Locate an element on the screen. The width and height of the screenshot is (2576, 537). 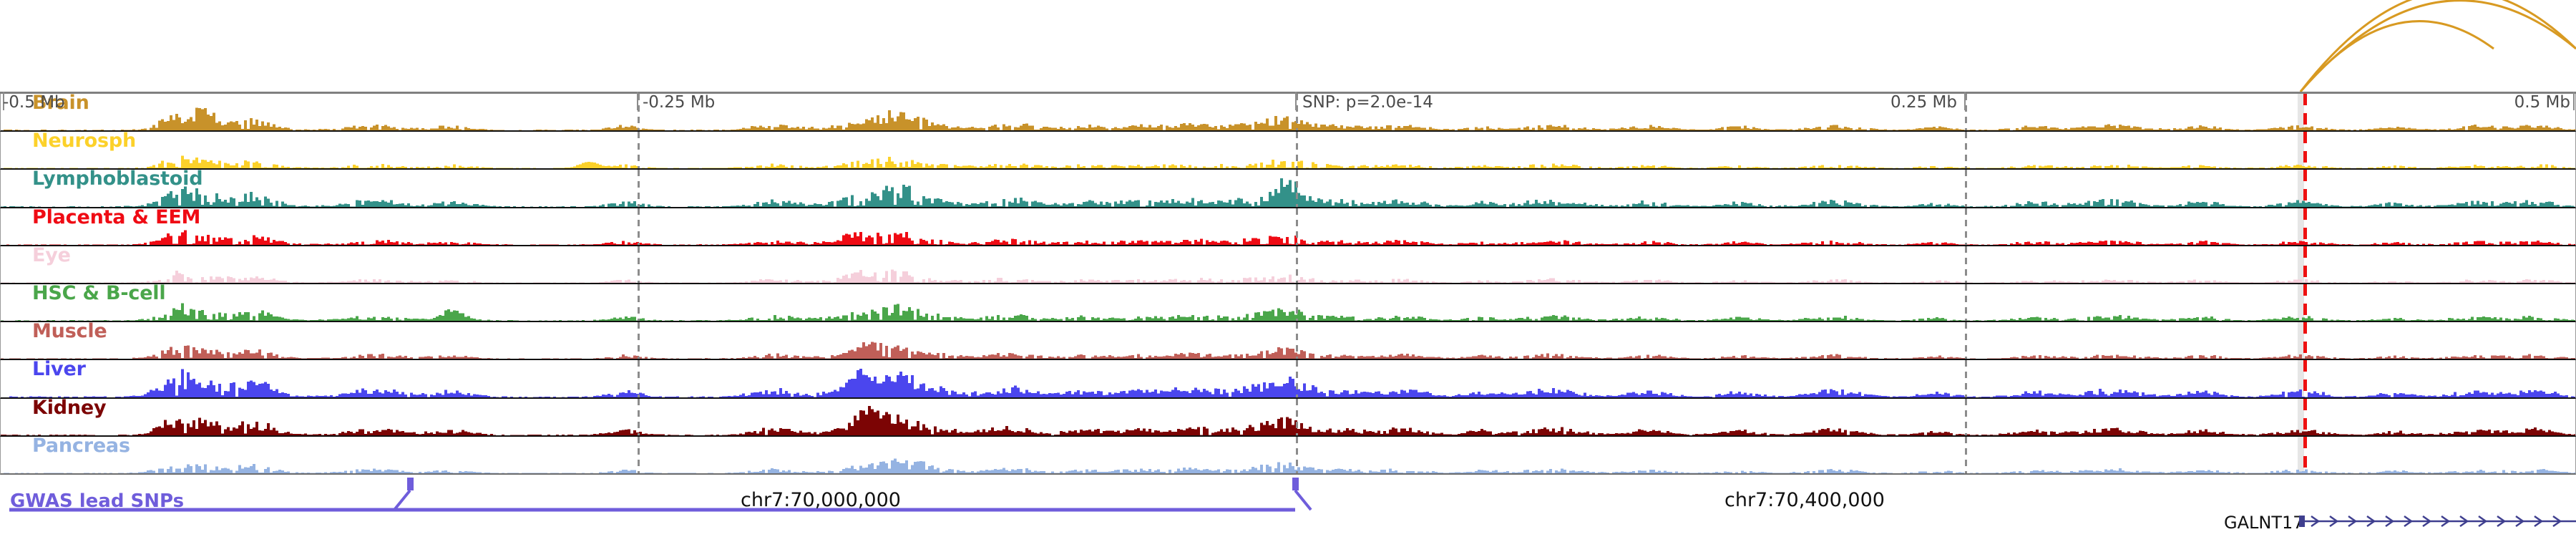
signal-track-hsc-b-cell: HSC & B-cell is located at coordinates (1288, 303).